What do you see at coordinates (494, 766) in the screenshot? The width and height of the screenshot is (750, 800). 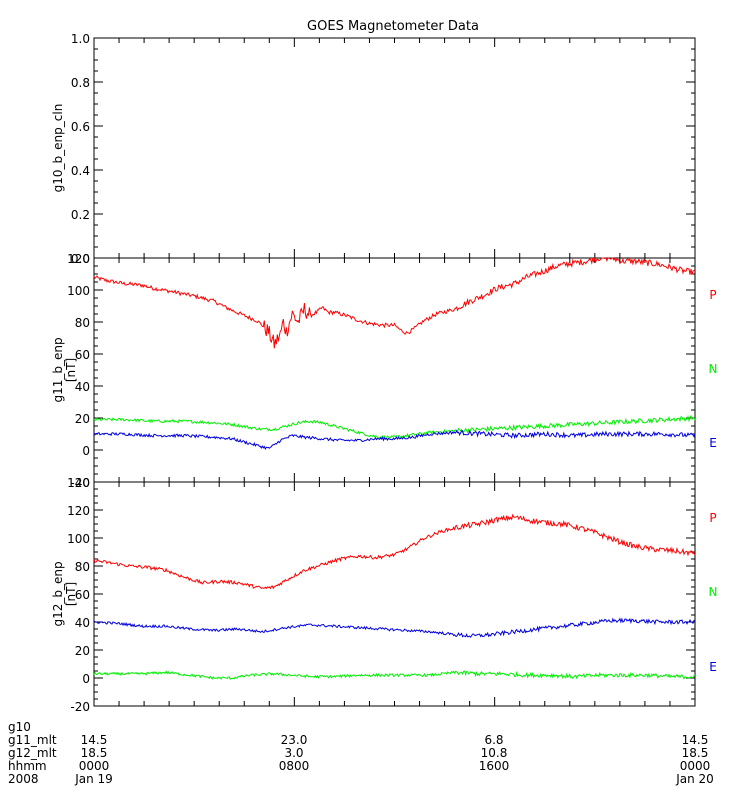 I see `x-row-value: 1600` at bounding box center [494, 766].